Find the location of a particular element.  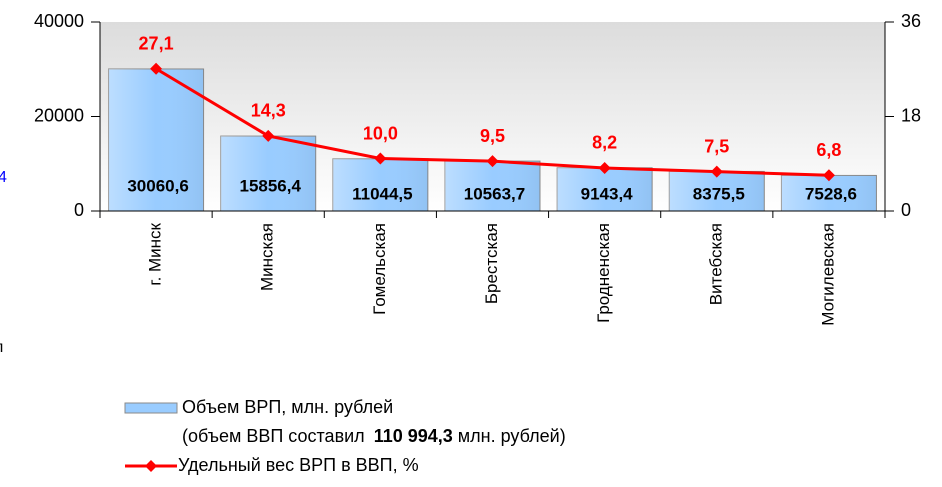

legend-note: (объем ВВП составил 110 994,3 млн. рублей) is located at coordinates (374, 436).